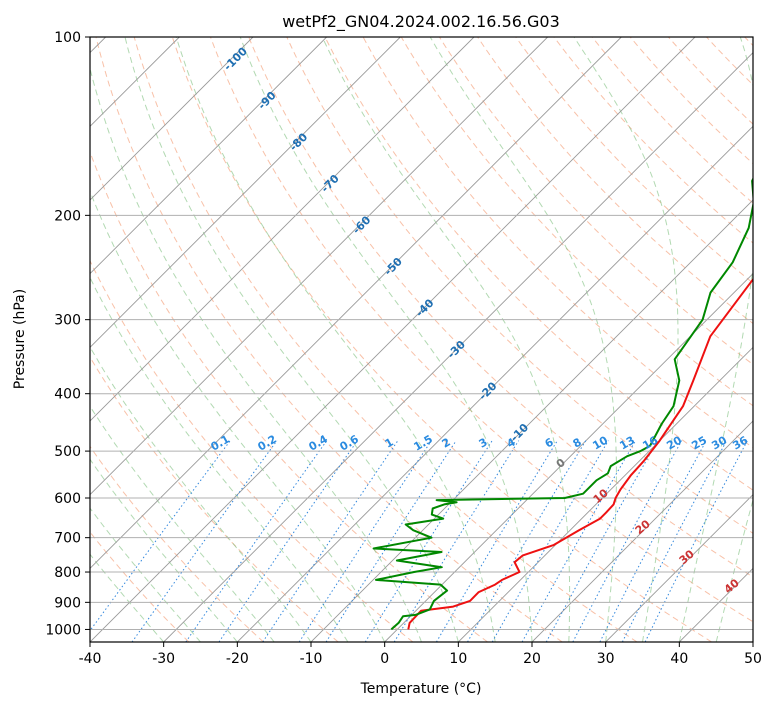 The height and width of the screenshot is (712, 775). Describe the element at coordinates (90, 659) in the screenshot. I see `x-tick-label: -40` at that location.